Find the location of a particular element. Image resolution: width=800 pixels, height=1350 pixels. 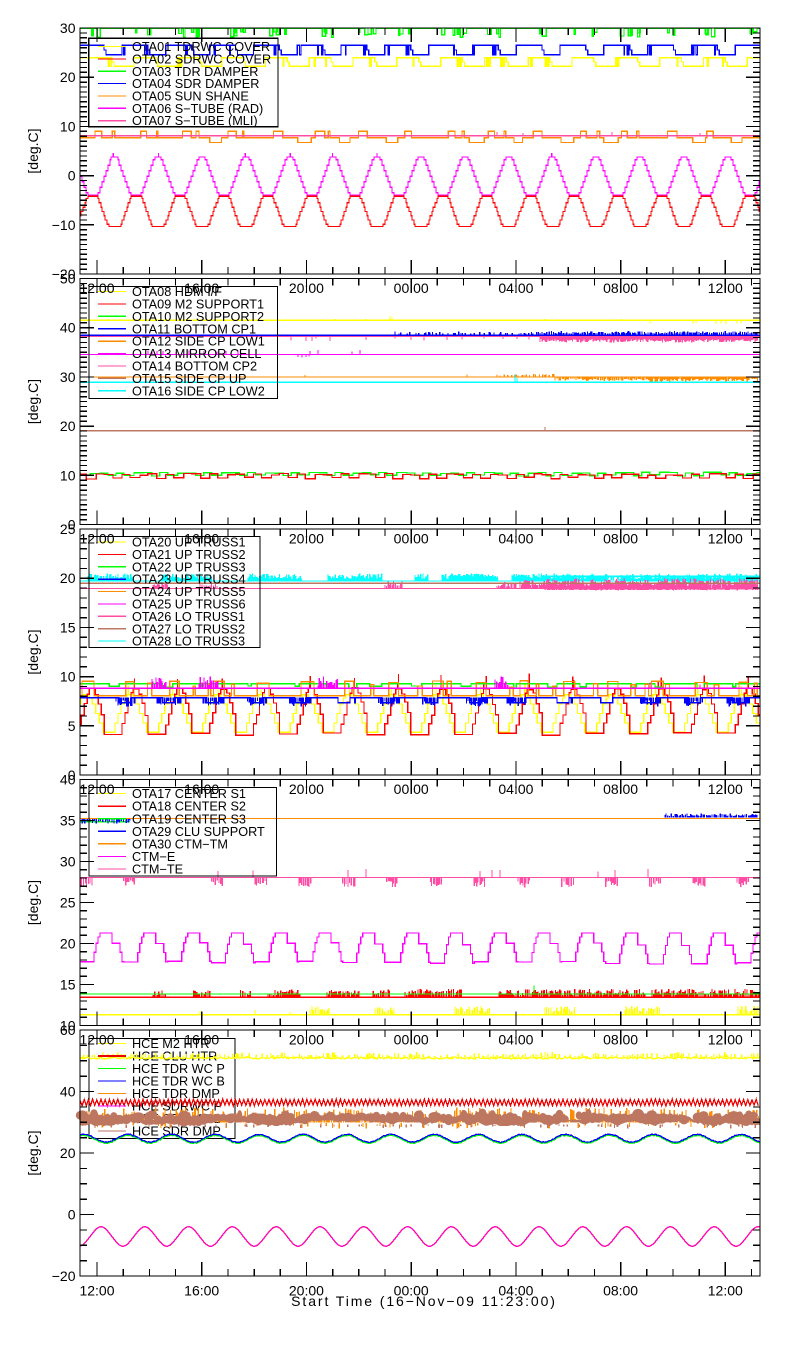

svg-text: OTA24 UP TRUSS5 is located at coordinates (189, 592).